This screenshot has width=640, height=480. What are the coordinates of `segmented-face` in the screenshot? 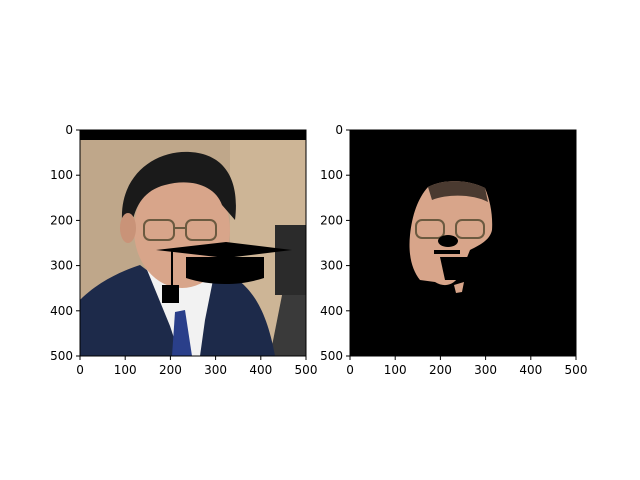 It's located at (451, 233).